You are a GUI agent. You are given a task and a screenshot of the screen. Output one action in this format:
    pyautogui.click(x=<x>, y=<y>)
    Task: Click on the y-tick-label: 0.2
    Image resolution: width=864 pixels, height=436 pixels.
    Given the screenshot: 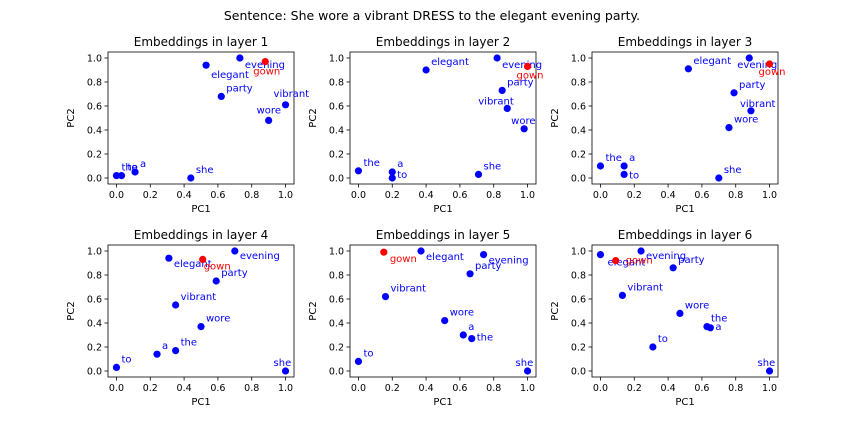 What is the action you would take?
    pyautogui.click(x=578, y=155)
    